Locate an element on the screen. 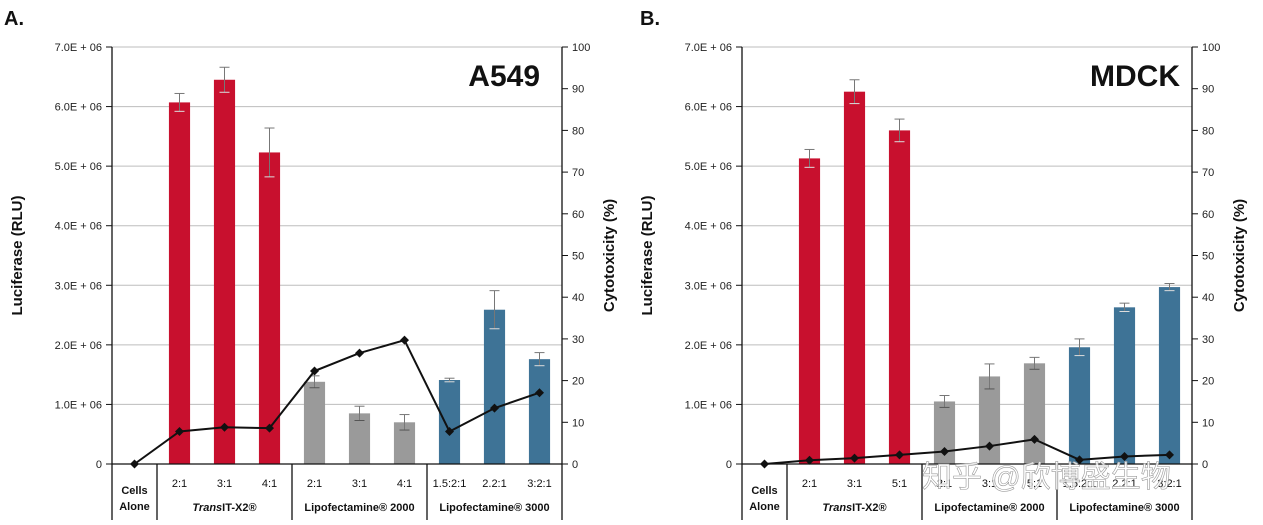  chart-title: MDCK is located at coordinates (1135, 76).